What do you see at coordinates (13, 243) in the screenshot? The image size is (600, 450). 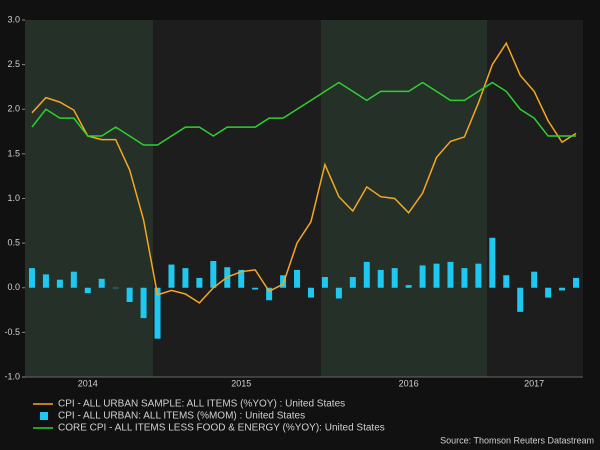 I see `y-tick-label: 0.5` at bounding box center [13, 243].